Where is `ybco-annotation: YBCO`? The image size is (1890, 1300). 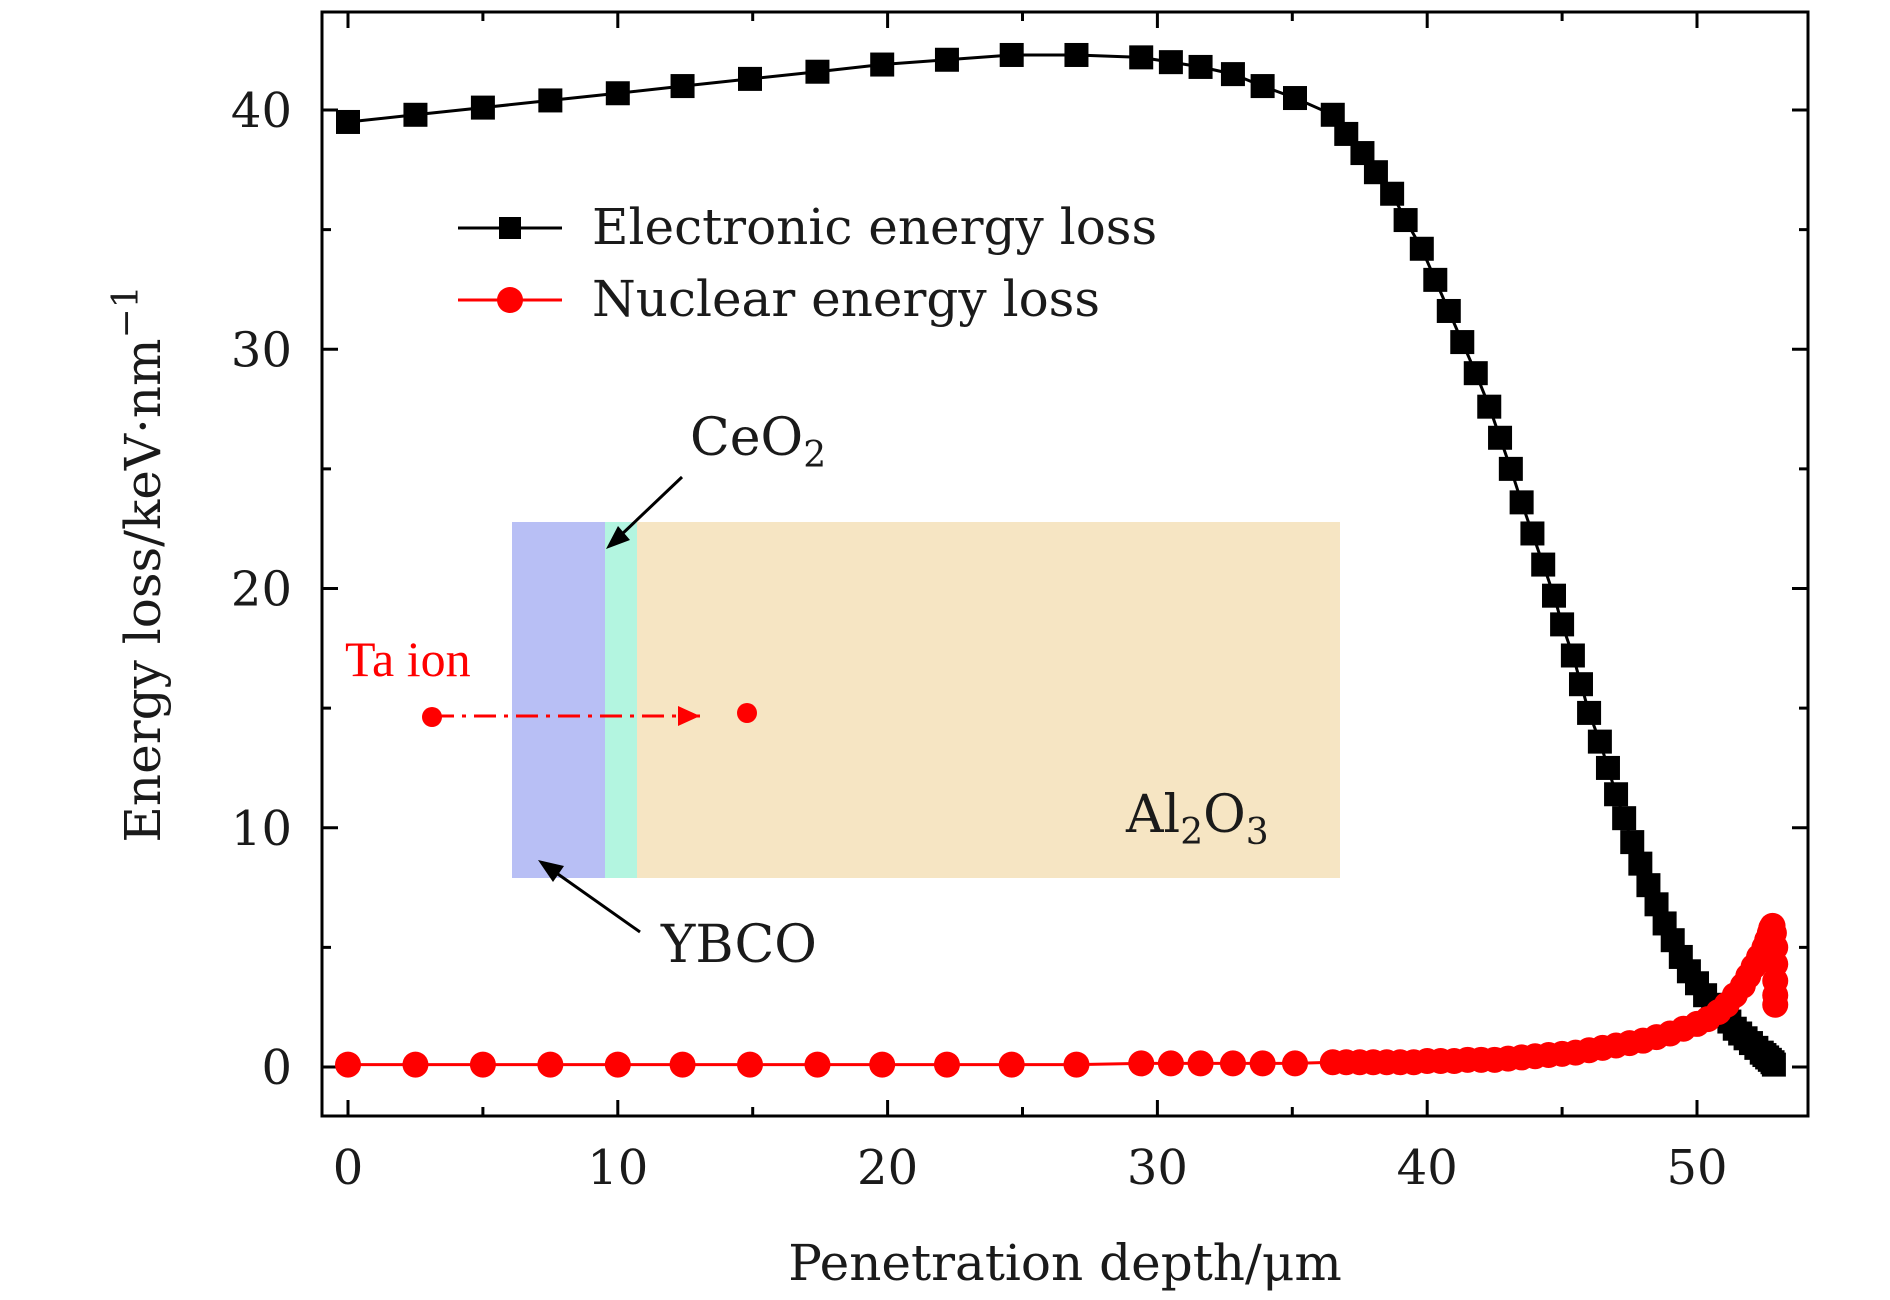 ybco-annotation: YBCO is located at coordinates (677, 917).